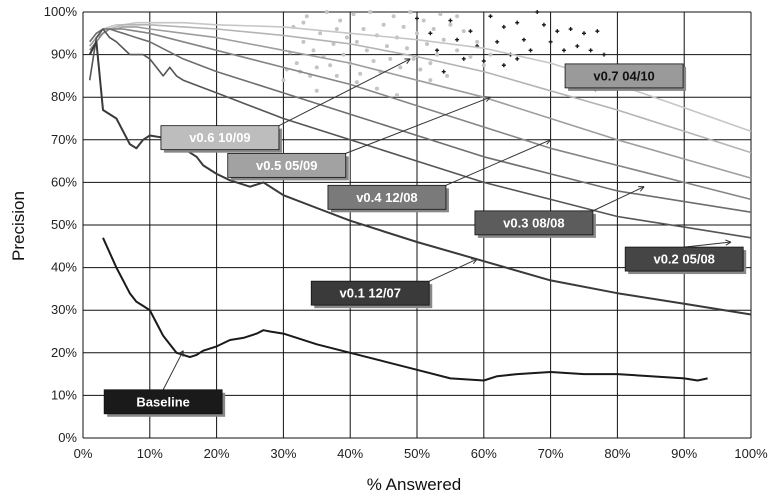  What do you see at coordinates (64, 267) in the screenshot?
I see `y-tick-label: 40%` at bounding box center [64, 267].